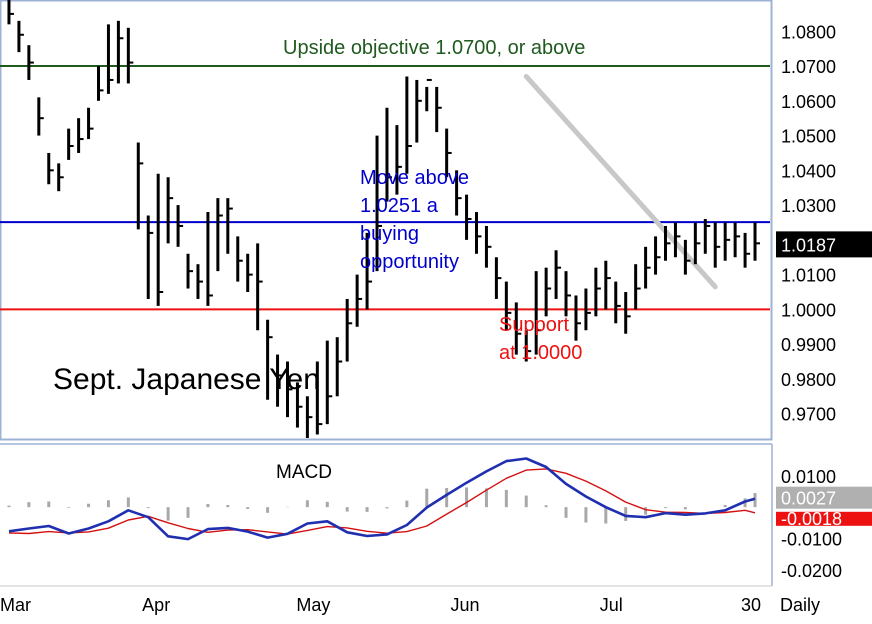  Describe the element at coordinates (15, 605) in the screenshot. I see `x-tick-label: Mar` at that location.